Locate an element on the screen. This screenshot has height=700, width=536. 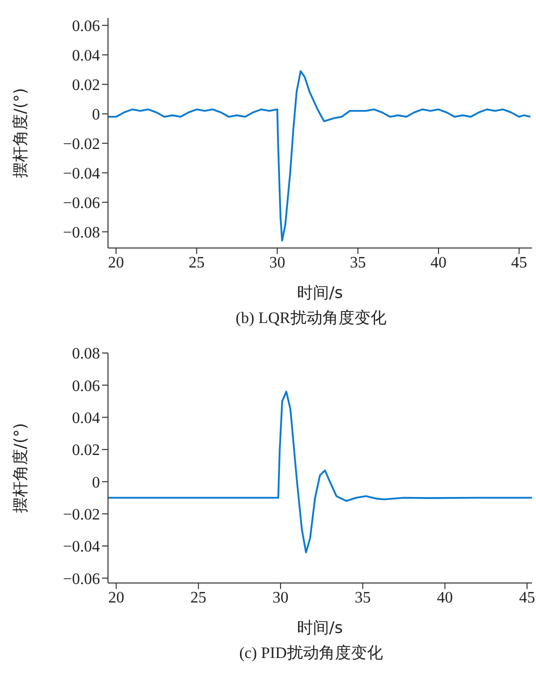
y-tick-label: 0.08 is located at coordinates (86, 354).